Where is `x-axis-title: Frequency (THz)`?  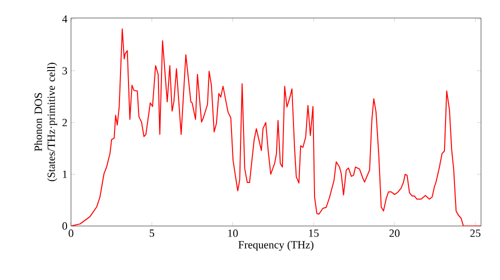
x-axis-title: Frequency (THz) is located at coordinates (276, 245).